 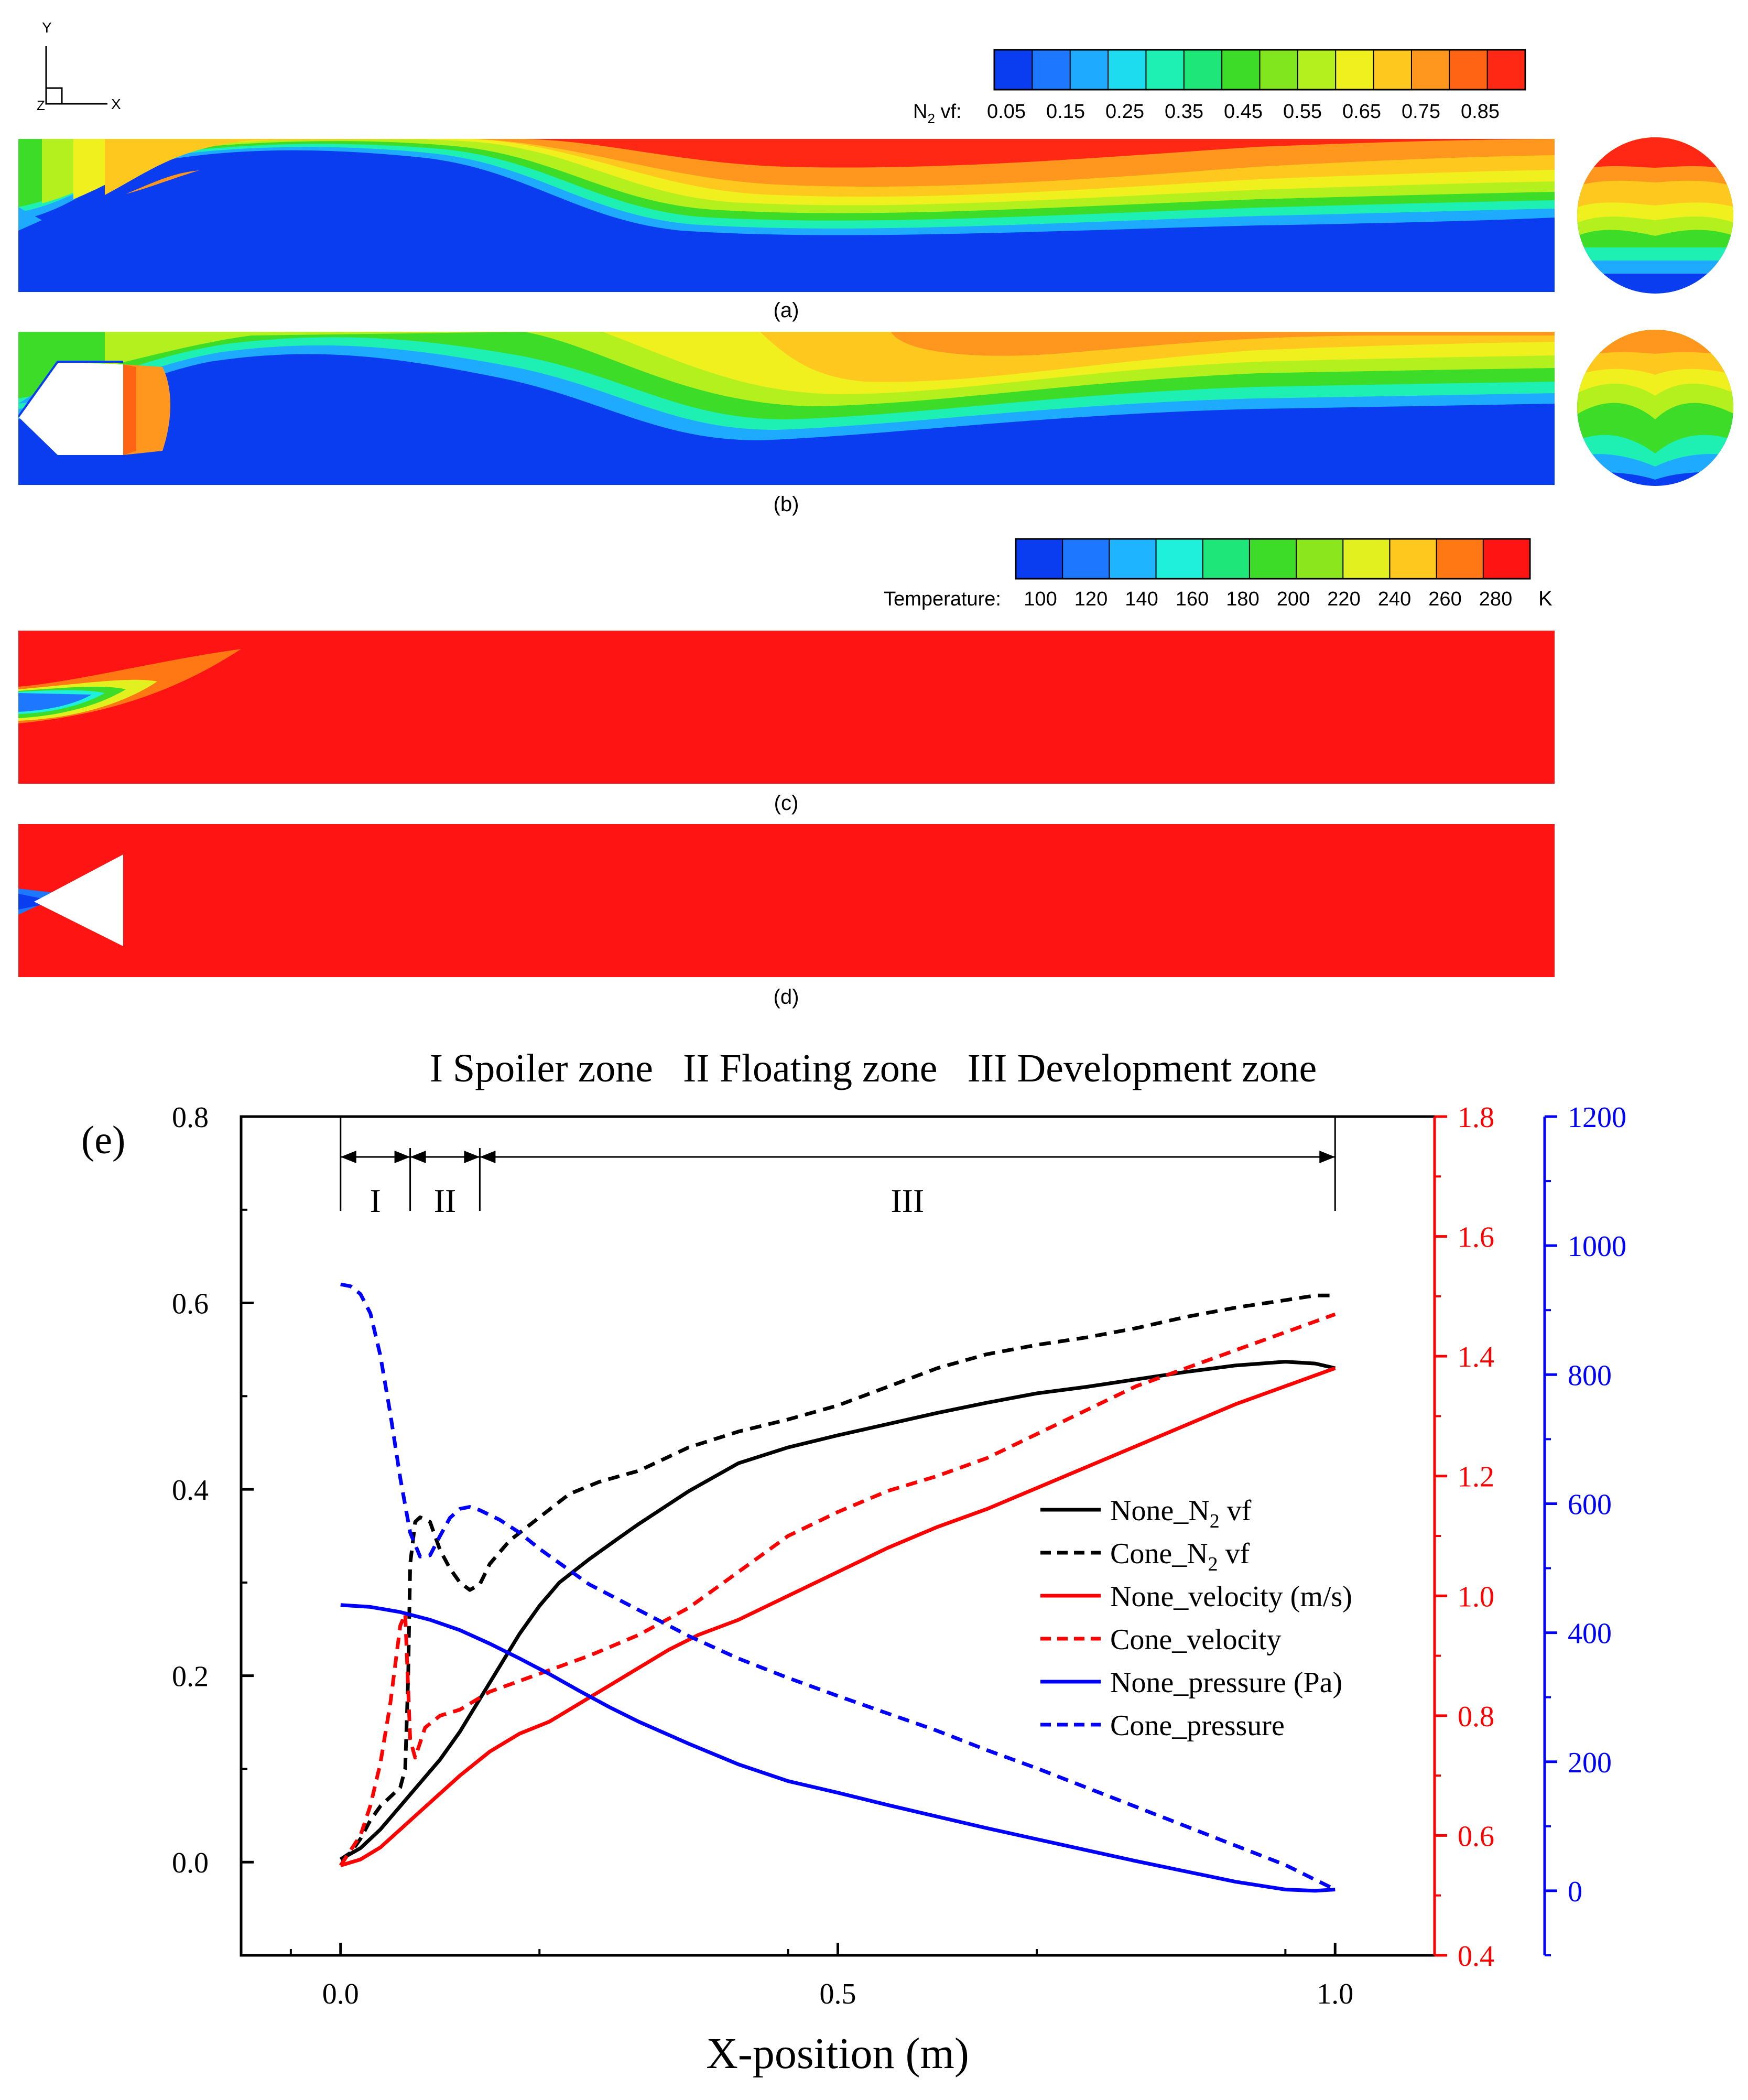 I want to click on x-tick-label: 1.0, so click(x=1335, y=1994).